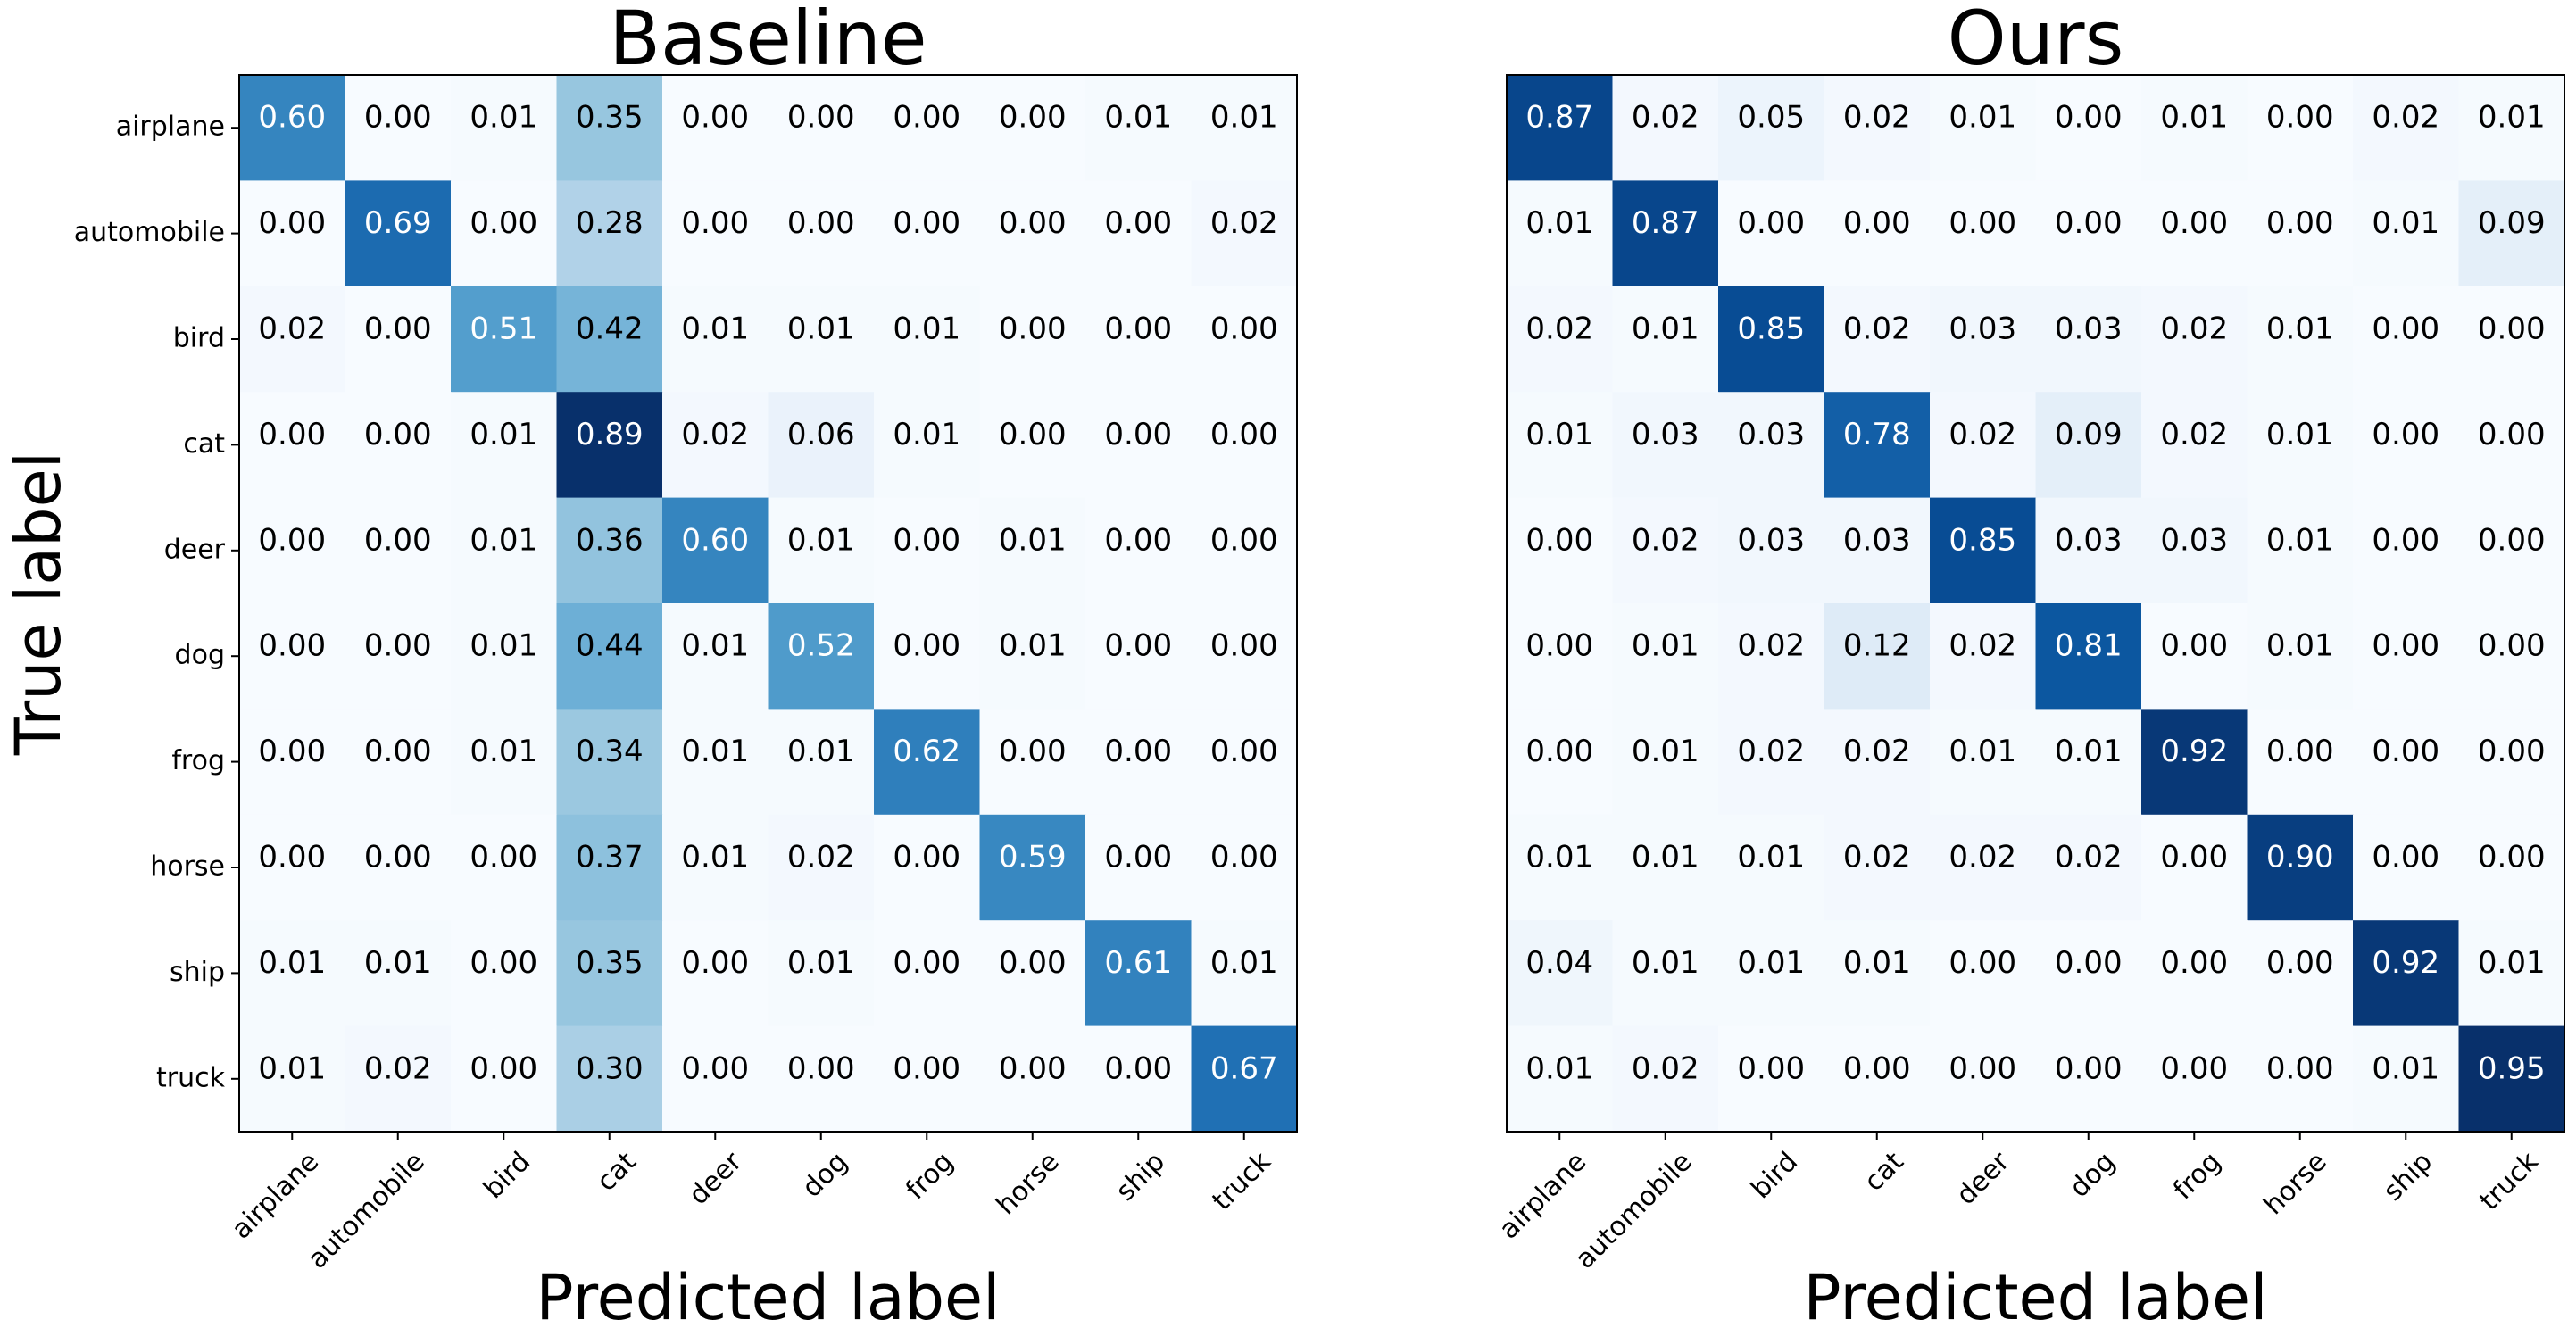  What do you see at coordinates (610, 434) in the screenshot?
I see `cell-value-label: 0.89` at bounding box center [610, 434].